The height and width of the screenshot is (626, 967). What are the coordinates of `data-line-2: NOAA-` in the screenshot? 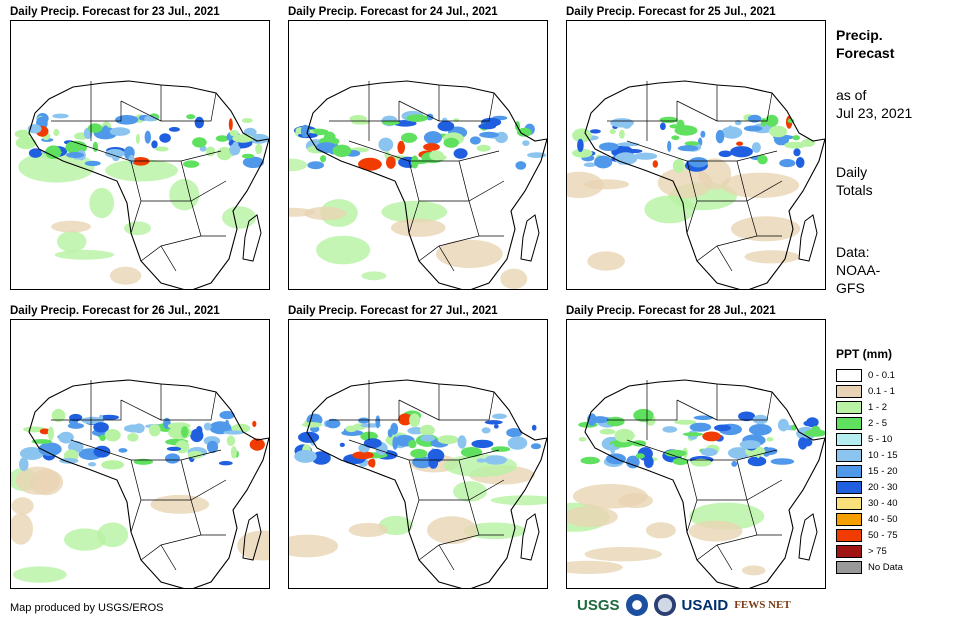 It's located at (858, 270).